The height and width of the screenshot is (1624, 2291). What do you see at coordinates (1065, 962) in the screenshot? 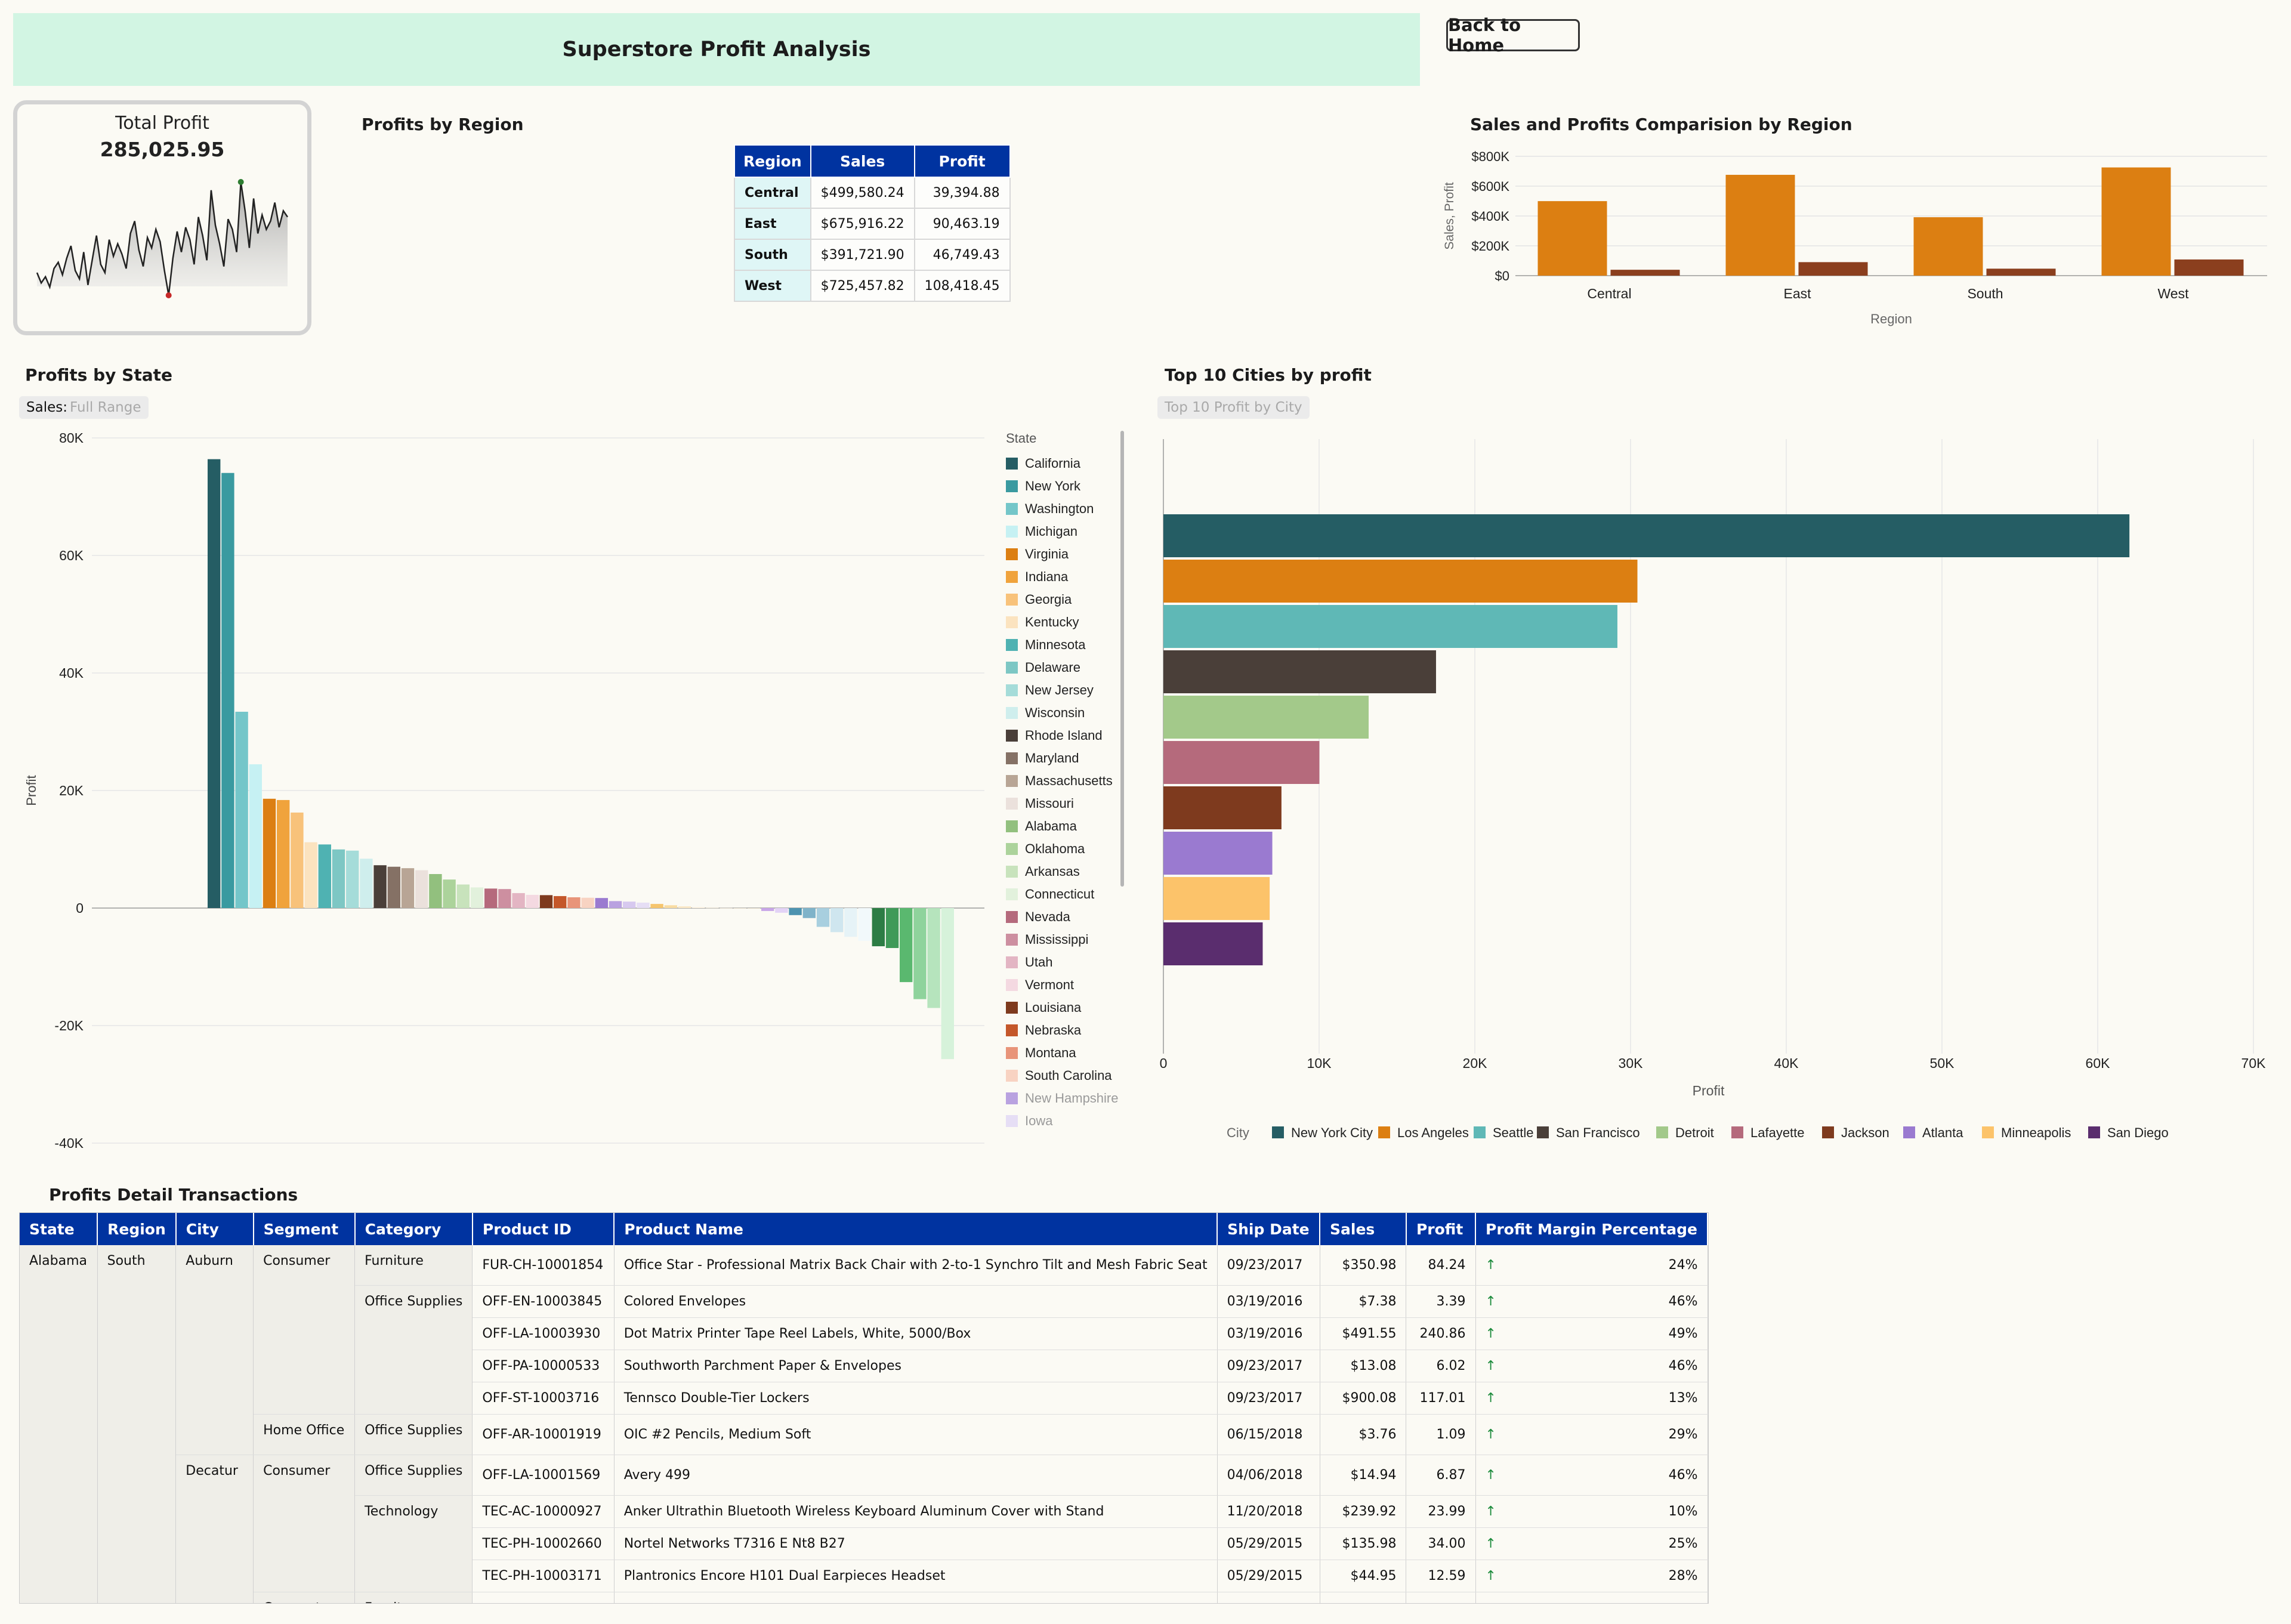
I see `legend-item: Utah` at bounding box center [1065, 962].